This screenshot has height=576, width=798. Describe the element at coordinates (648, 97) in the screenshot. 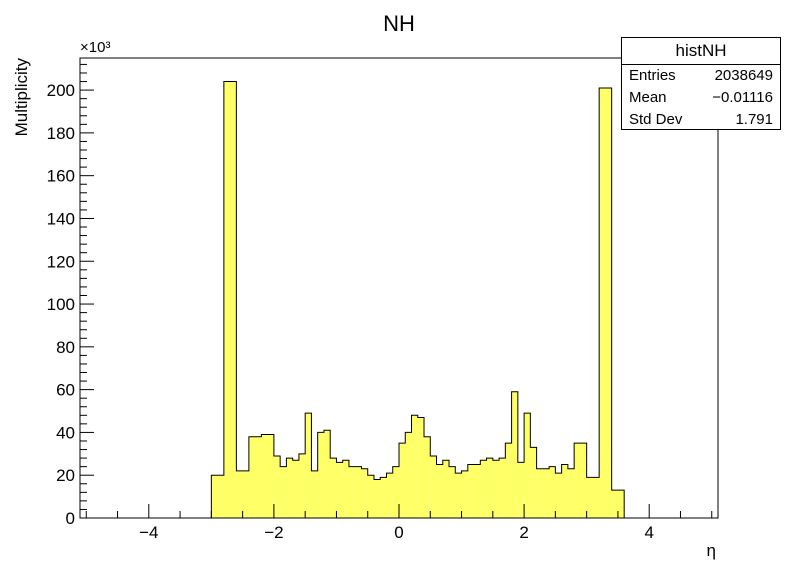

I see `stats-label: Mean` at that location.